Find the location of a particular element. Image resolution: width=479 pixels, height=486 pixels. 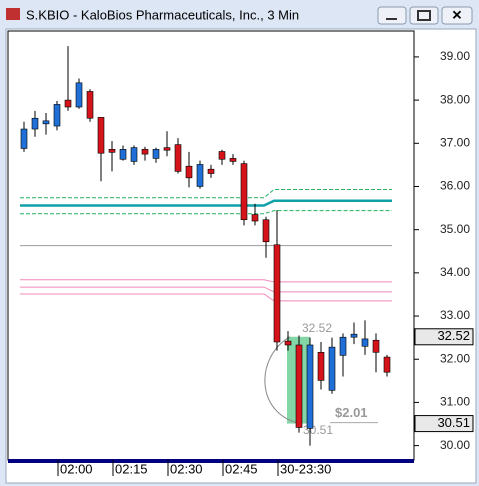

x-tick-label: 30-23:30 is located at coordinates (305, 468).